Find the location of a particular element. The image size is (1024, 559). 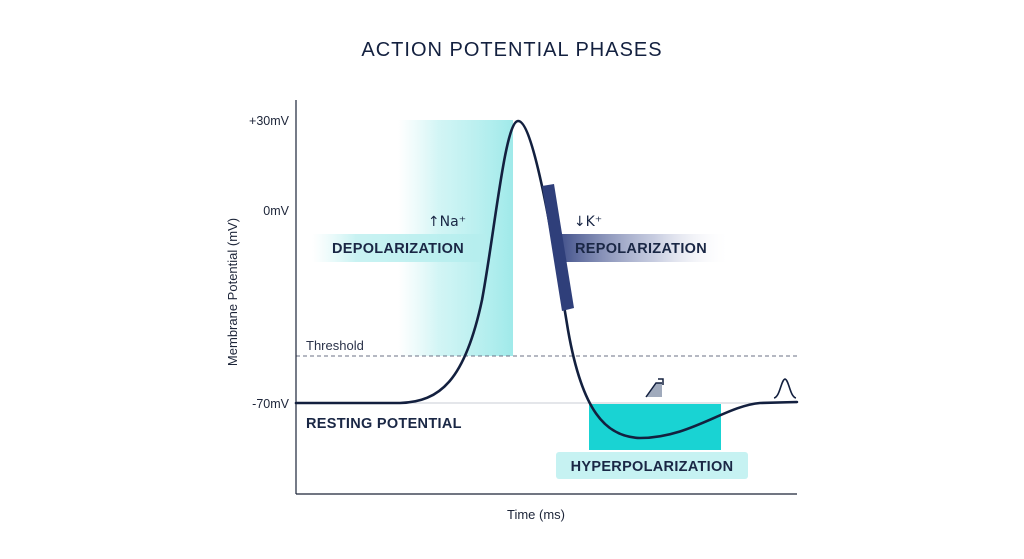

depolarization-label: DEPOLARIZATION is located at coordinates (398, 249).